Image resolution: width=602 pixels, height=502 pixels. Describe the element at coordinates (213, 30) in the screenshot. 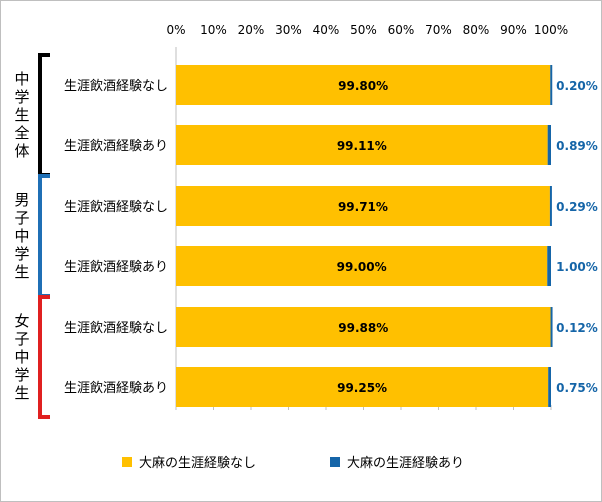

I see `x-tick-label: 10%` at that location.